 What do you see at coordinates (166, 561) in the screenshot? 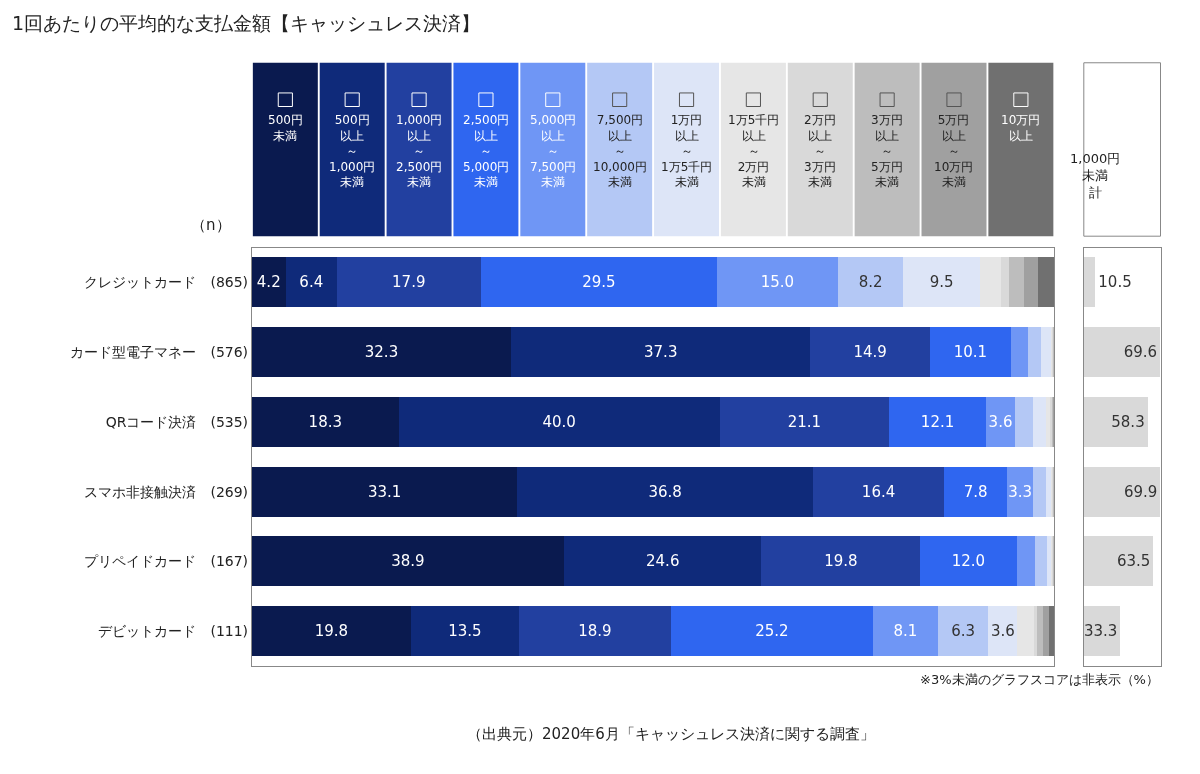
I see `y-tick-label: プリペイドカード (167)` at bounding box center [166, 561].